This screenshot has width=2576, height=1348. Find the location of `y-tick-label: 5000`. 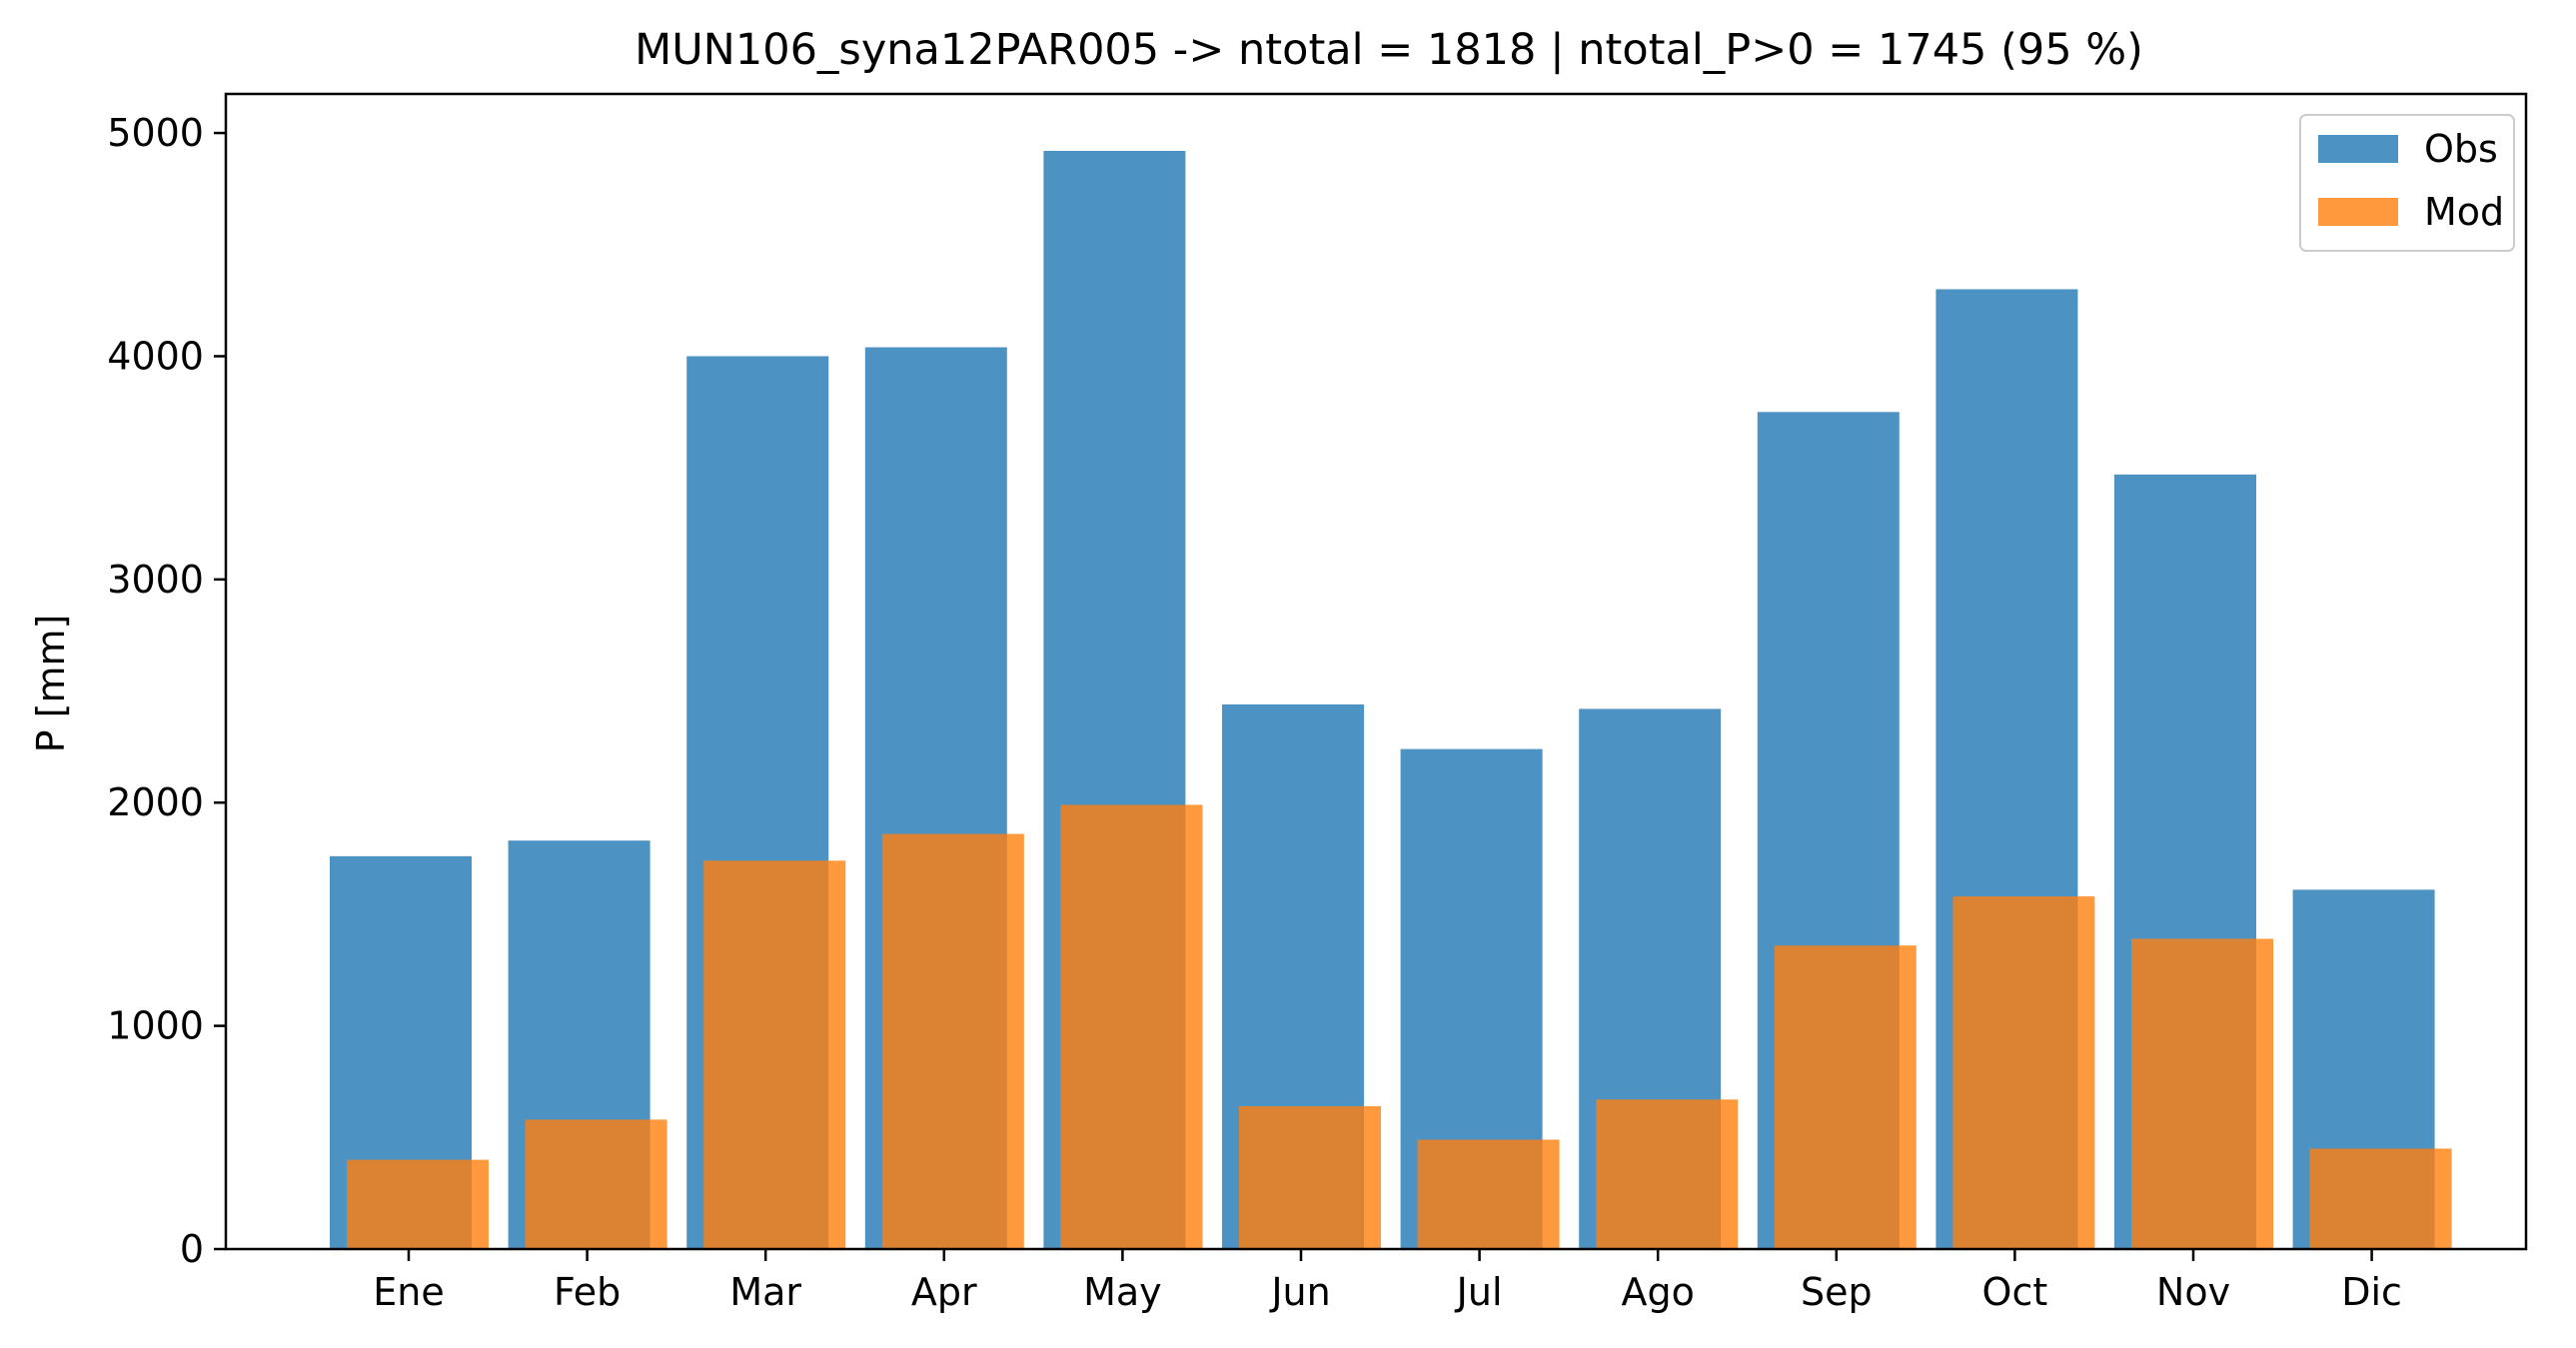

y-tick-label: 5000 is located at coordinates (155, 133).